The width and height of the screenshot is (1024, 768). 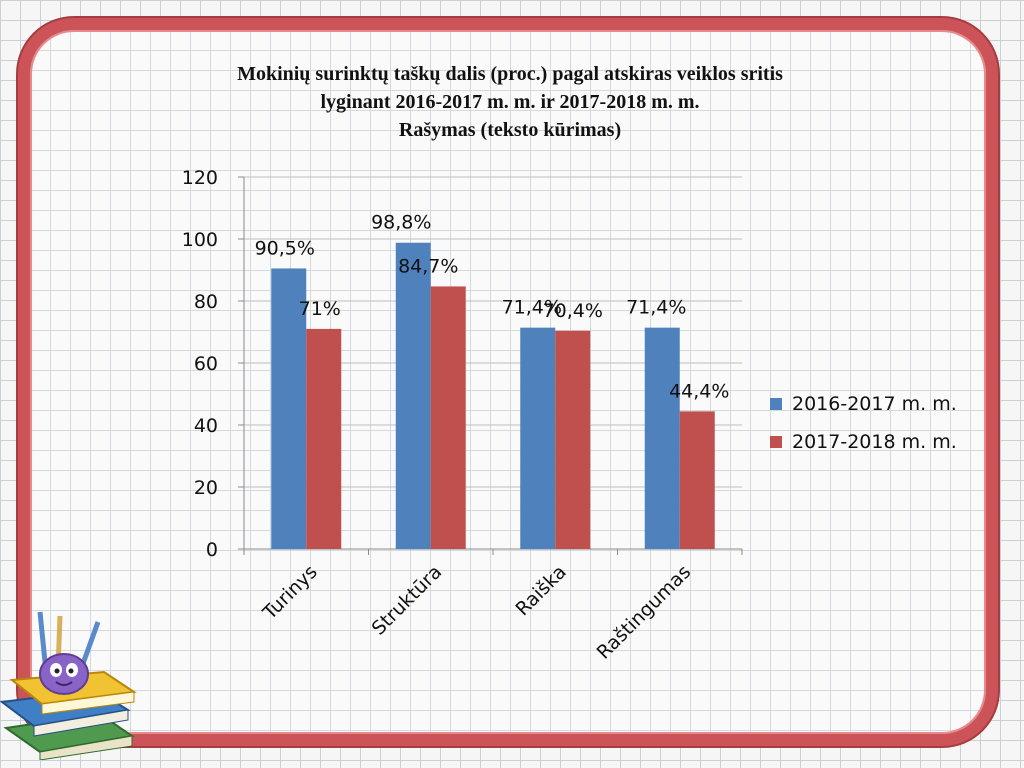 What do you see at coordinates (532, 308) in the screenshot?
I see `data-label-series-1-raiška: 71,4%` at bounding box center [532, 308].